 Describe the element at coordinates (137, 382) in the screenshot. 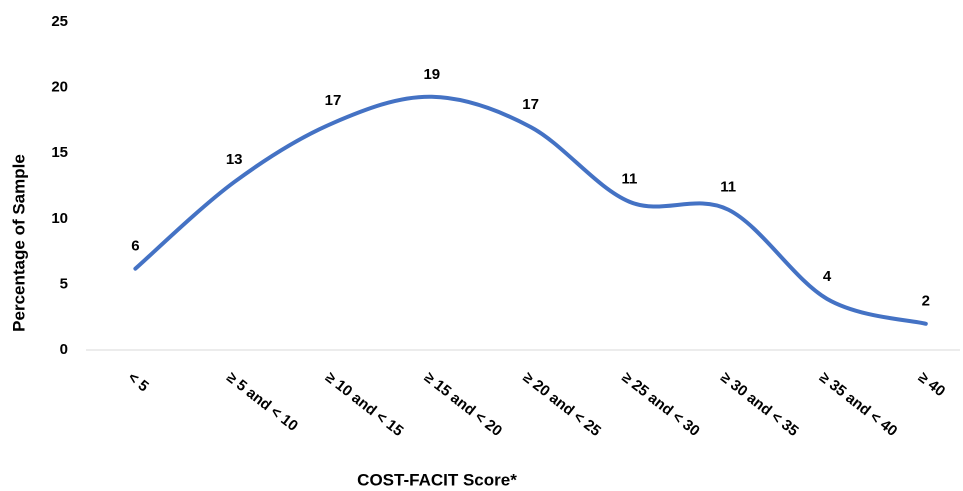

I see `x-tick-label: < 5` at that location.